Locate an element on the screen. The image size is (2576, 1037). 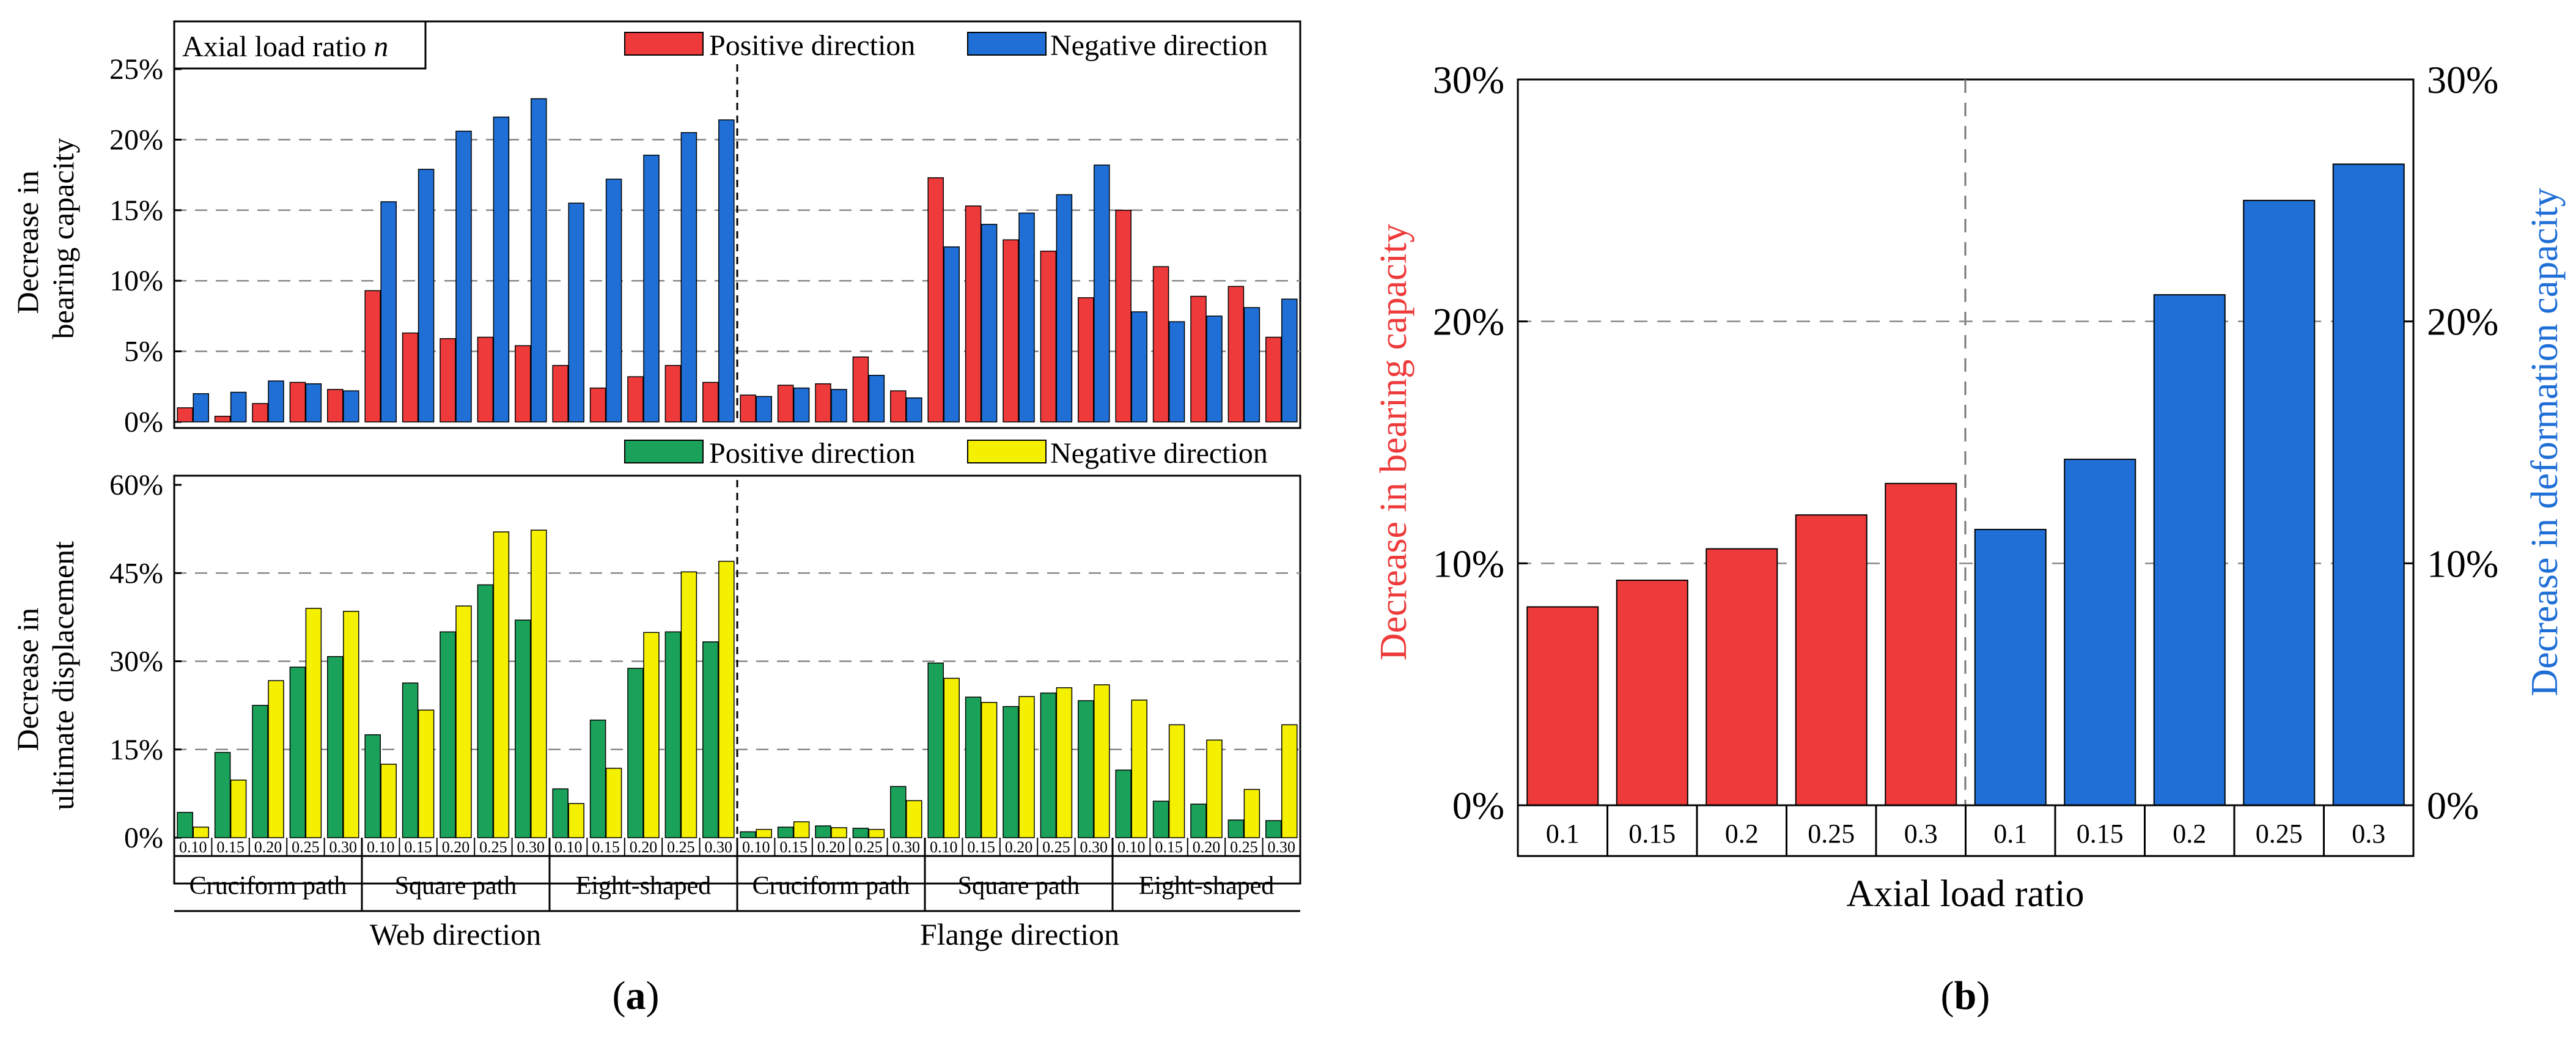
a-top-ytick-label: 10% is located at coordinates (136, 281).